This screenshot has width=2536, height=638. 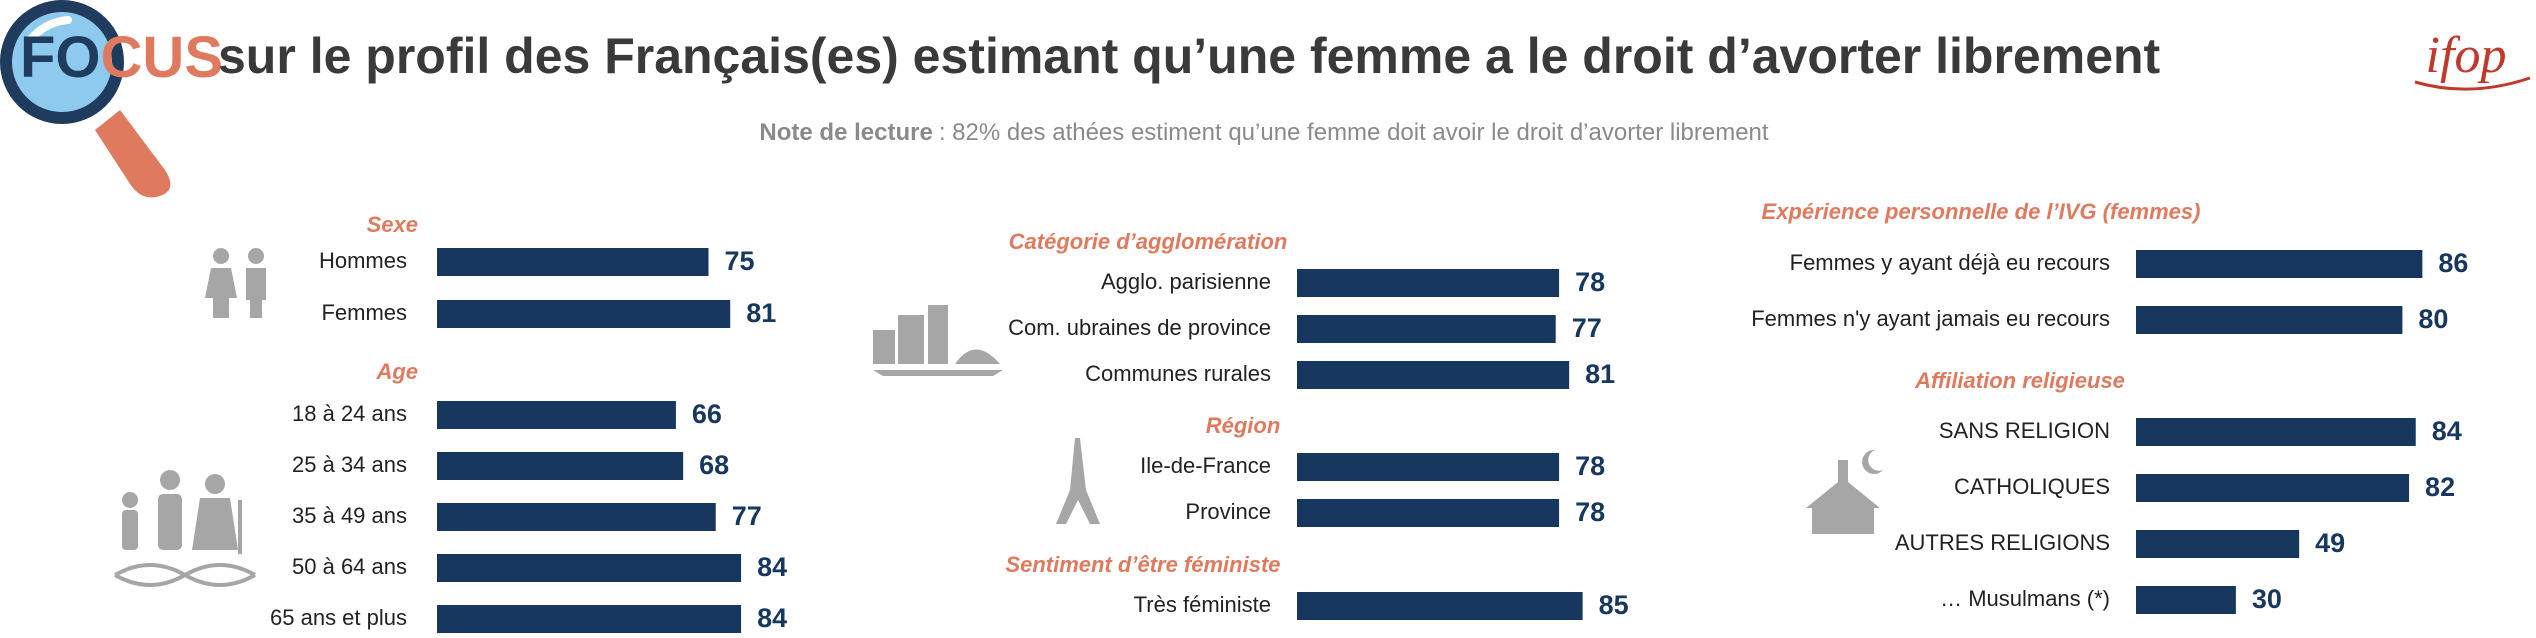 What do you see at coordinates (185, 528) in the screenshot?
I see `age-icon` at bounding box center [185, 528].